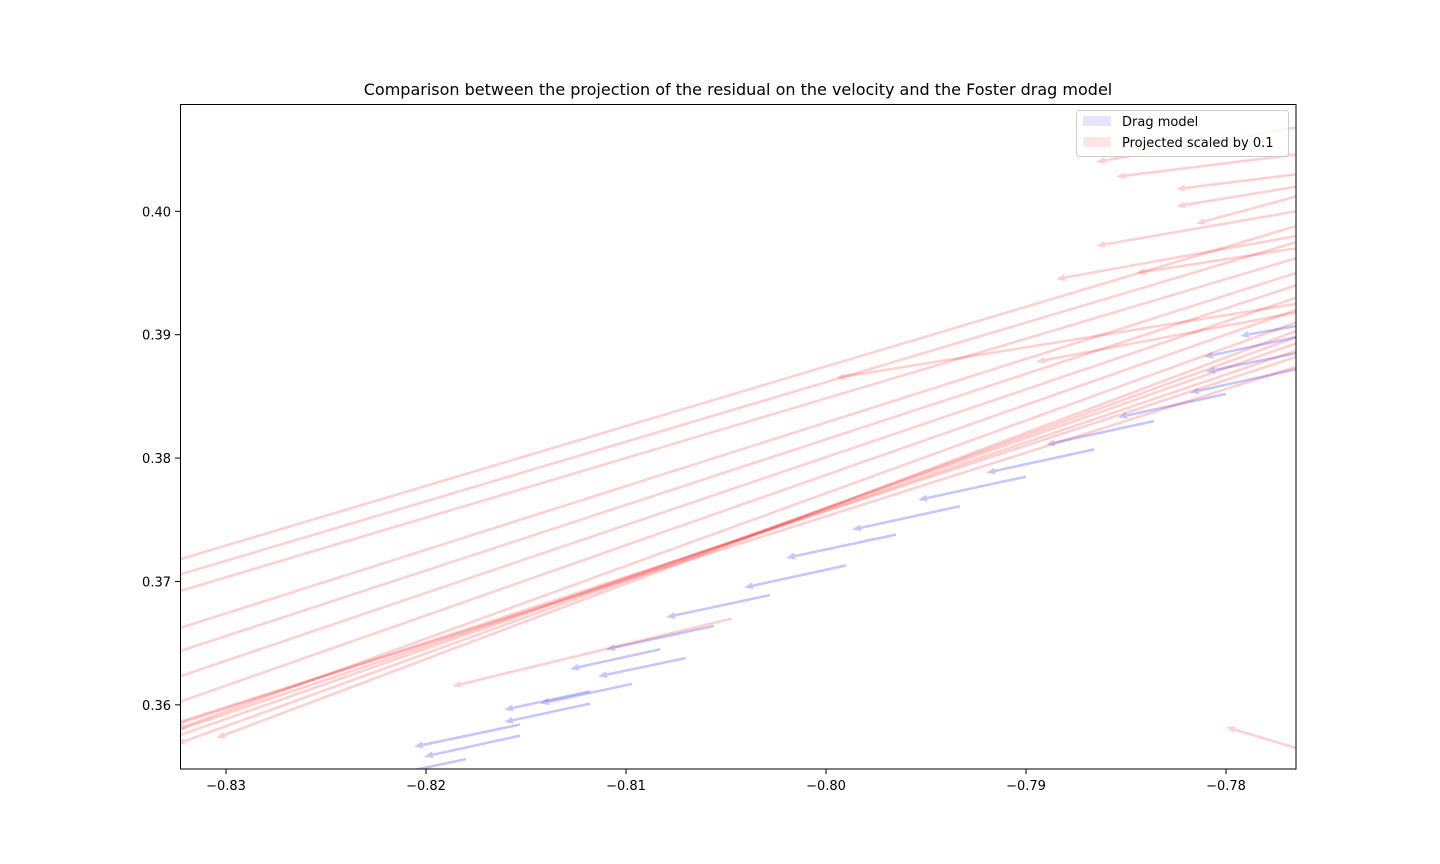  What do you see at coordinates (226, 786) in the screenshot?
I see `x-tick-label: −0.83` at bounding box center [226, 786].